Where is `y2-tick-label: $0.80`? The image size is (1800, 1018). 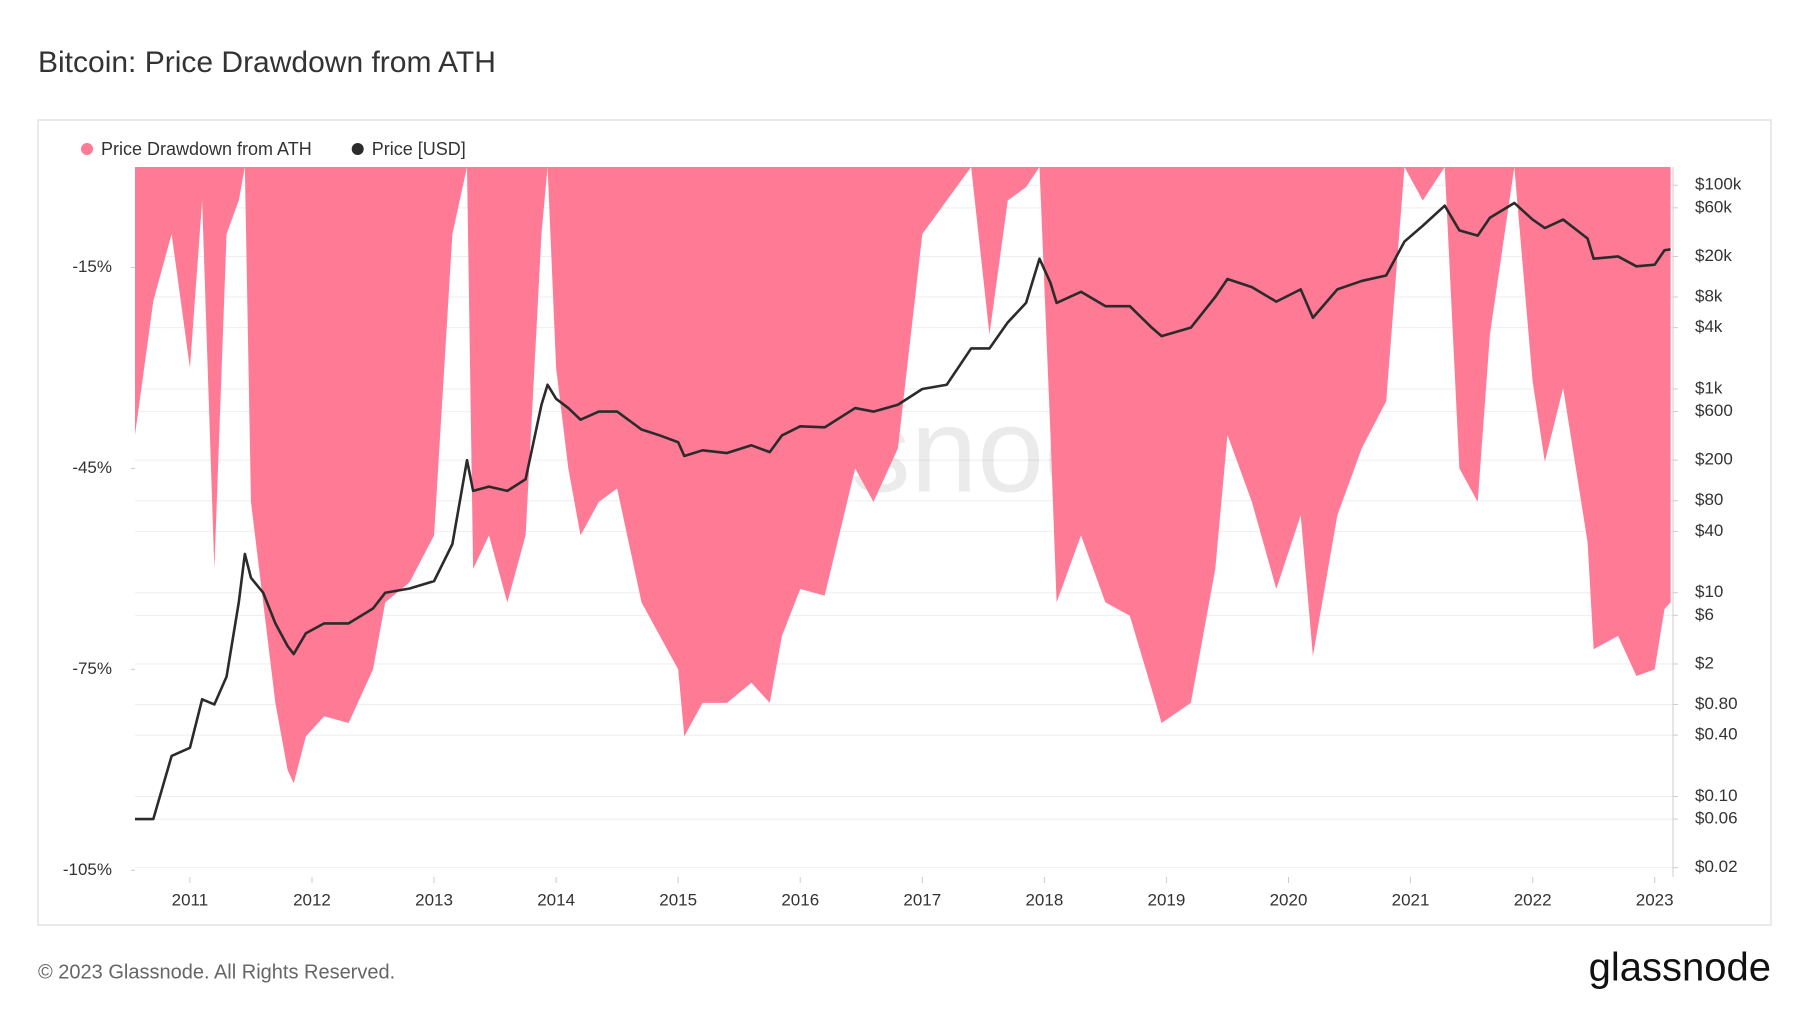 y2-tick-label: $0.80 is located at coordinates (1716, 703).